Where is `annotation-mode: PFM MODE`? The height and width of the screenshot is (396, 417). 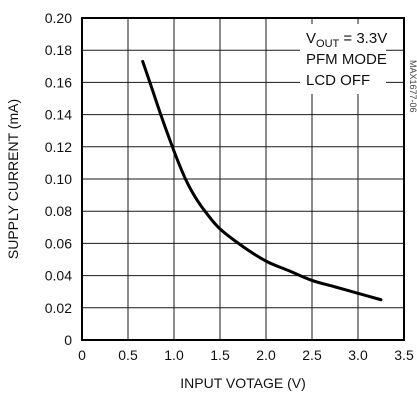 annotation-mode: PFM MODE is located at coordinates (346, 59).